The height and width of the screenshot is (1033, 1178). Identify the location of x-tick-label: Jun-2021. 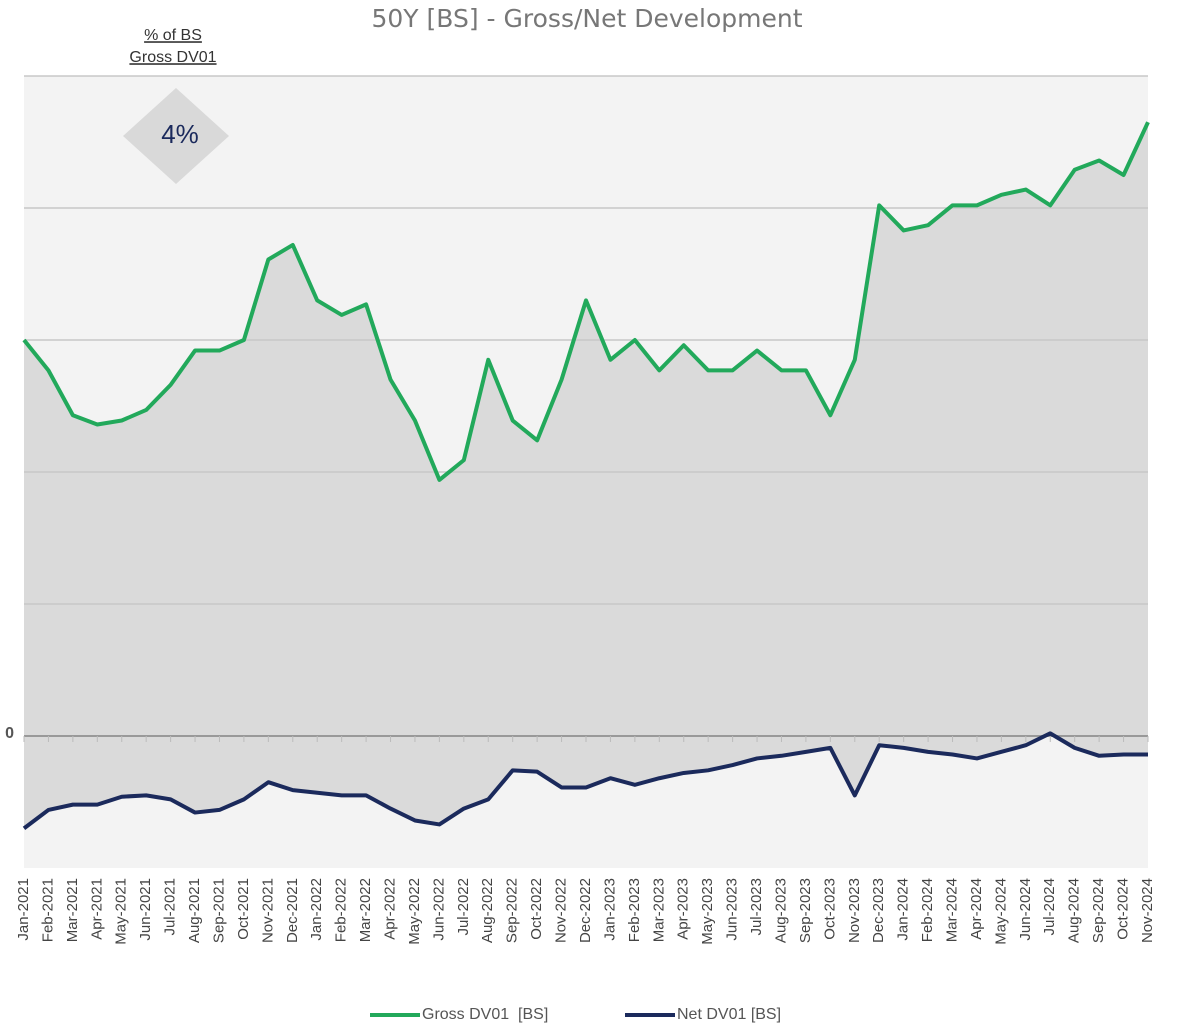
(145, 909).